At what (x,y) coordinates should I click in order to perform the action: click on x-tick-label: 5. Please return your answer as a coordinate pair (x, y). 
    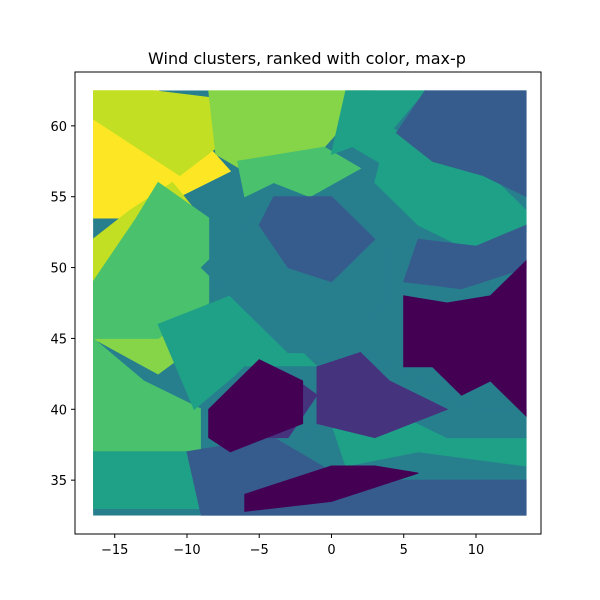
    Looking at the image, I should click on (404, 550).